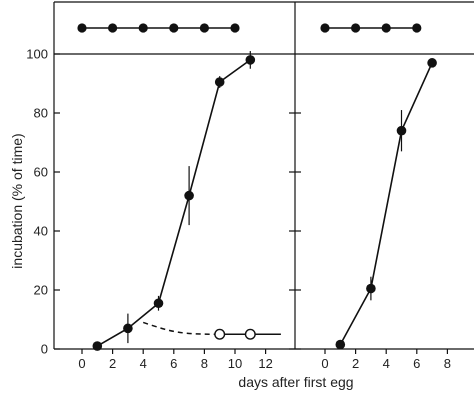  I want to click on y-tick-label: 40, so click(41, 231).